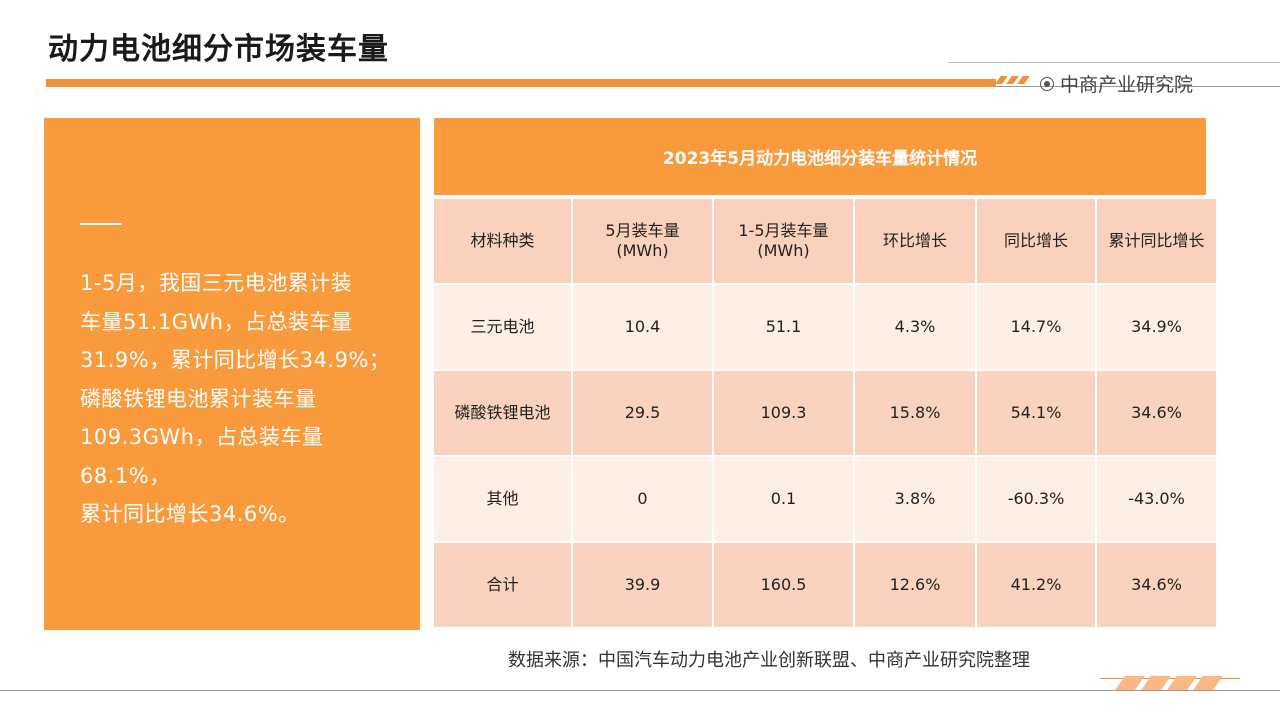 Image resolution: width=1280 pixels, height=722 pixels. Describe the element at coordinates (1036, 413) in the screenshot. I see `table-cell: 54.1%` at that location.